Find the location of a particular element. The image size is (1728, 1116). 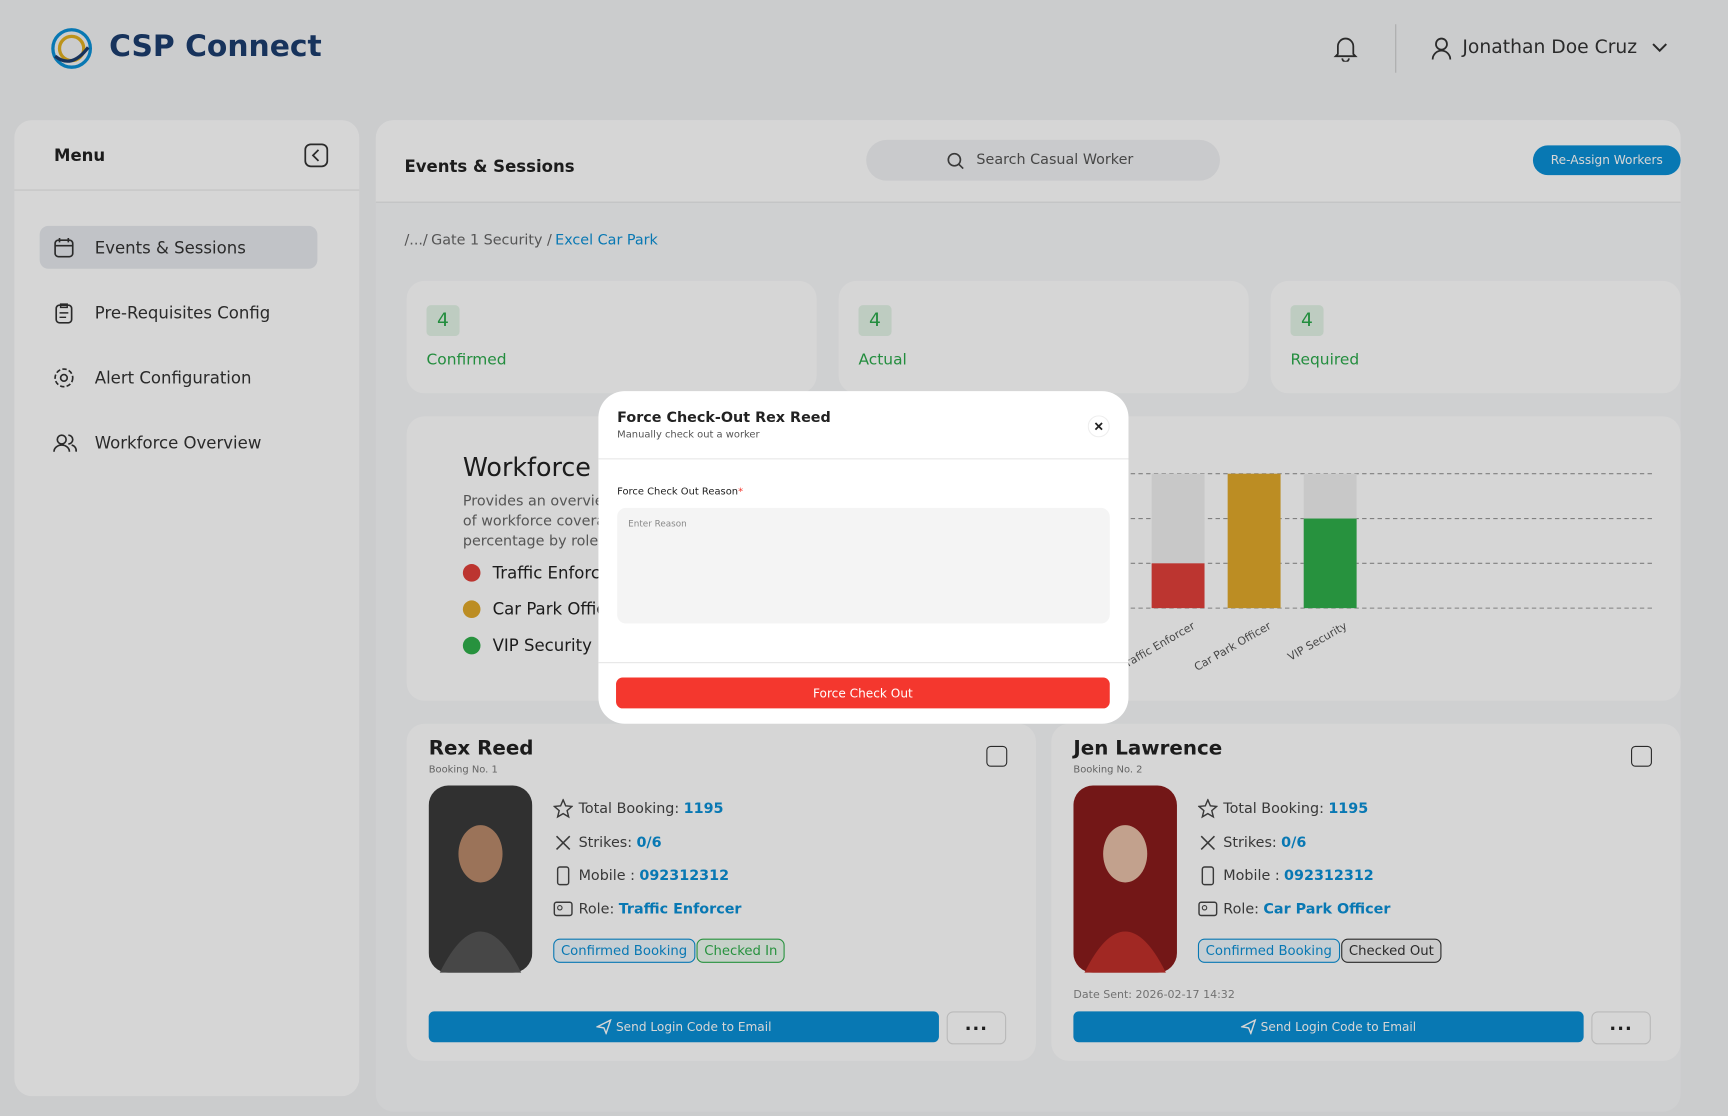

breadcrumb: /.../ Gate 1 Security / Excel Car Park is located at coordinates (530, 240).